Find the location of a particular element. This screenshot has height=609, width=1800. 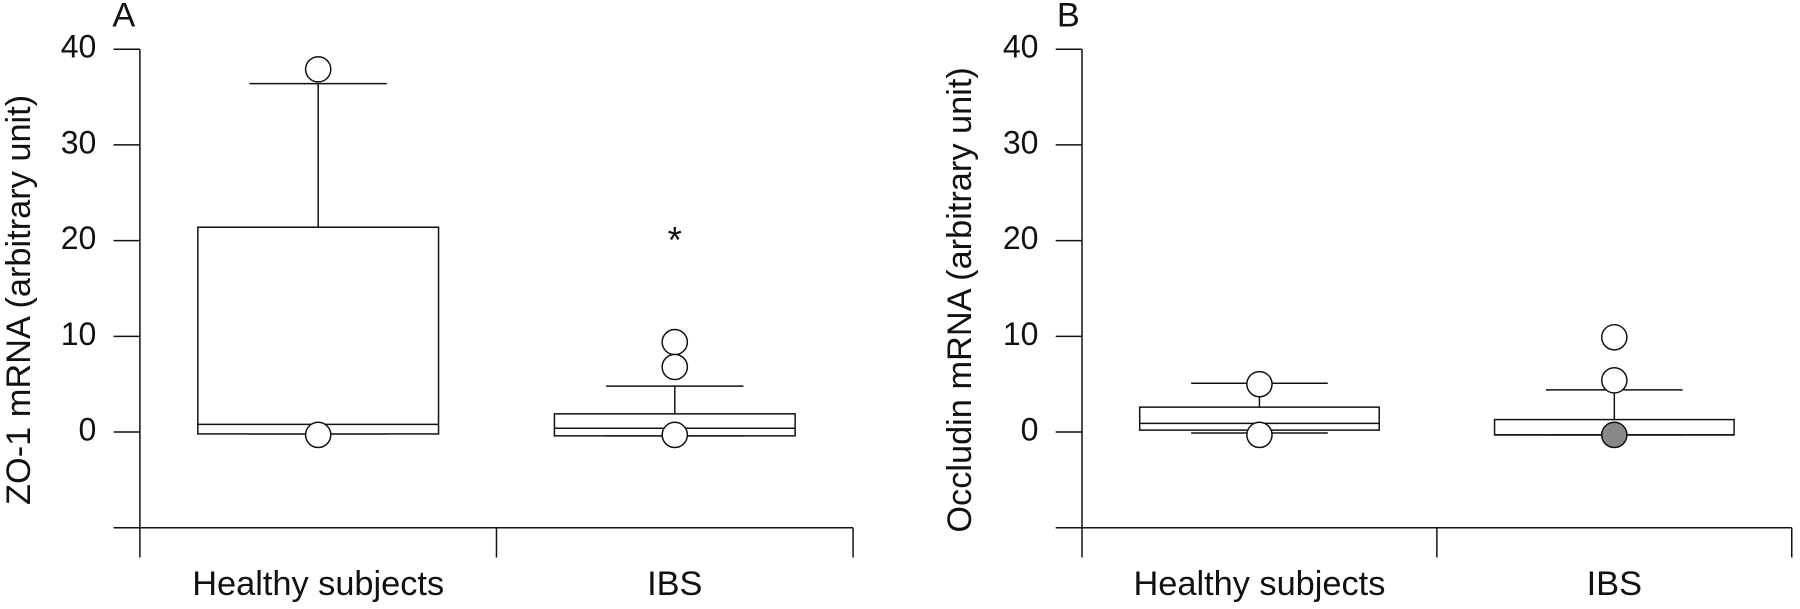

y-axis-label: ZO-1 mRNA (arbitrary unit) is located at coordinates (19, 300).